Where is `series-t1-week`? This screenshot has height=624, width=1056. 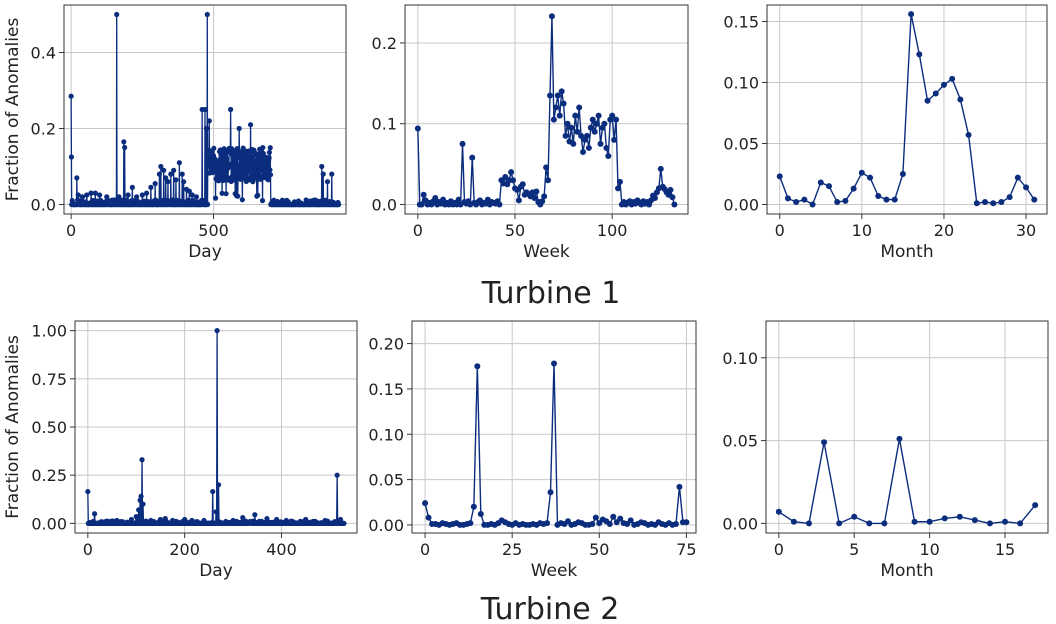
series-t1-week is located at coordinates (546, 110).